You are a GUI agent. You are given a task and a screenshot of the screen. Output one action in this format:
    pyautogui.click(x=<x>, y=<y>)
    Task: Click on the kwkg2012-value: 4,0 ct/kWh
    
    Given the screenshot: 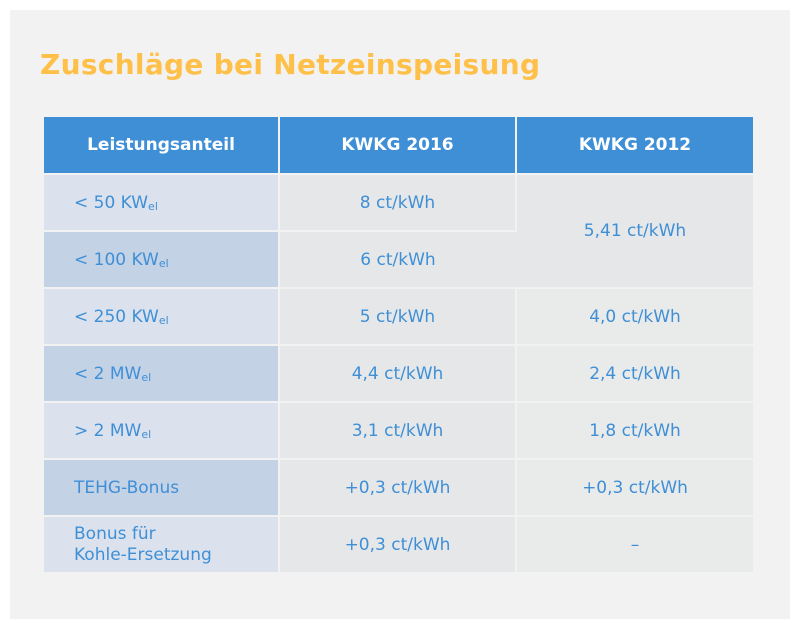 What is the action you would take?
    pyautogui.click(x=634, y=317)
    